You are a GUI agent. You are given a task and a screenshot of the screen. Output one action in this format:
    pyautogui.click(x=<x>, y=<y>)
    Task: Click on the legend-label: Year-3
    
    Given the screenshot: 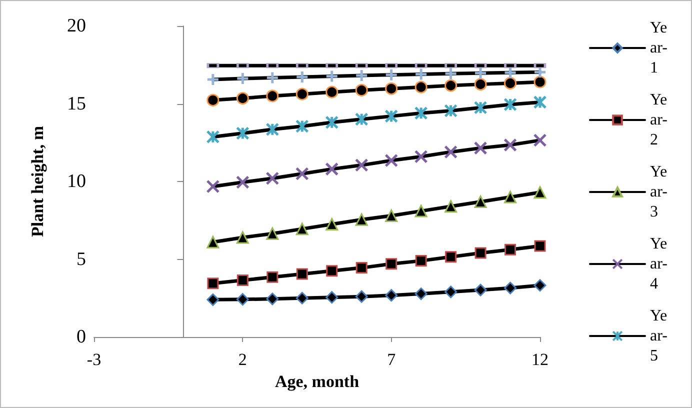 What is the action you would take?
    pyautogui.click(x=659, y=192)
    